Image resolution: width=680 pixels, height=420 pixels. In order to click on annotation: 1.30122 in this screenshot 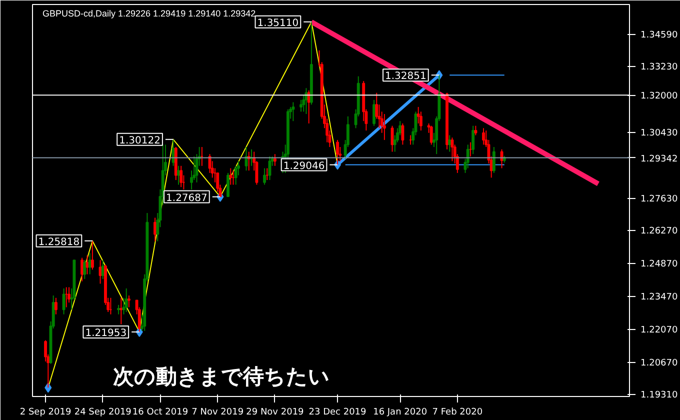, I will do `click(139, 140)`.